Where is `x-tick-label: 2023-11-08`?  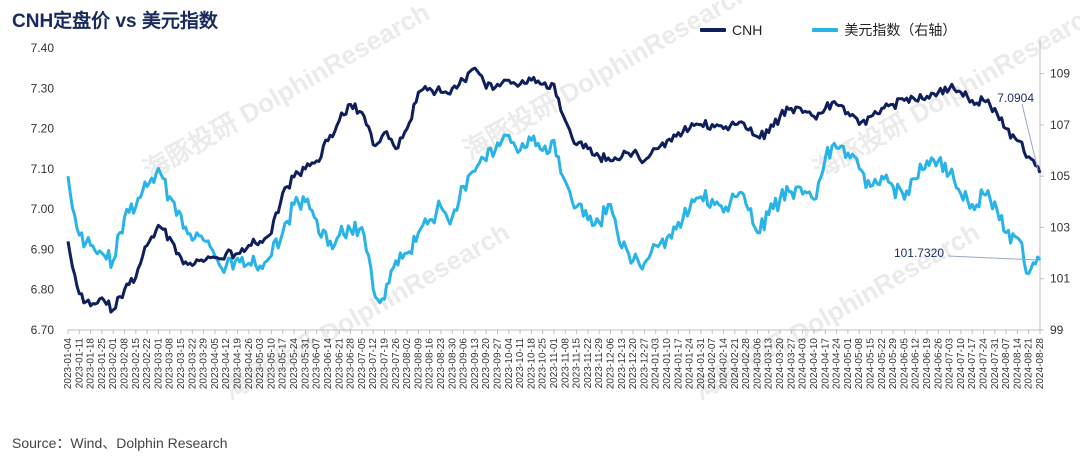
x-tick-label: 2023-11-08 is located at coordinates (565, 363).